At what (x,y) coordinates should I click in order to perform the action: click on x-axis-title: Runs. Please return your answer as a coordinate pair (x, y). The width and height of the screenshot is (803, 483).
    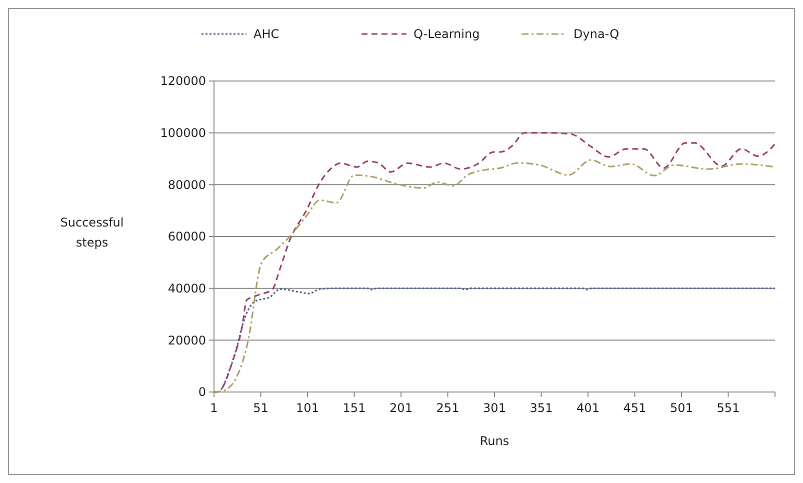
    Looking at the image, I should click on (495, 441).